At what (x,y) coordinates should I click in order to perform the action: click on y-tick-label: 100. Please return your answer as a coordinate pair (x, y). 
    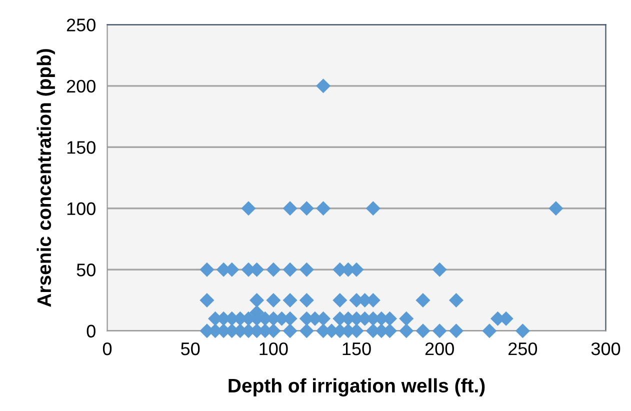
    Looking at the image, I should click on (81, 209).